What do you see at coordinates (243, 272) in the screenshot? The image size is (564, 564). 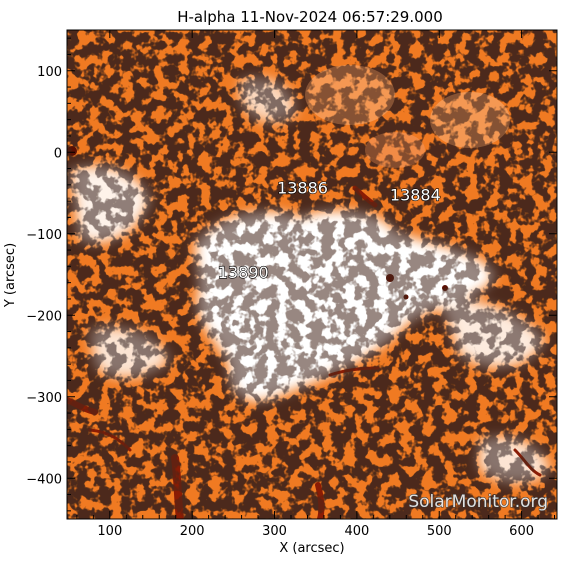 I see `active-region-label: 13890` at bounding box center [243, 272].